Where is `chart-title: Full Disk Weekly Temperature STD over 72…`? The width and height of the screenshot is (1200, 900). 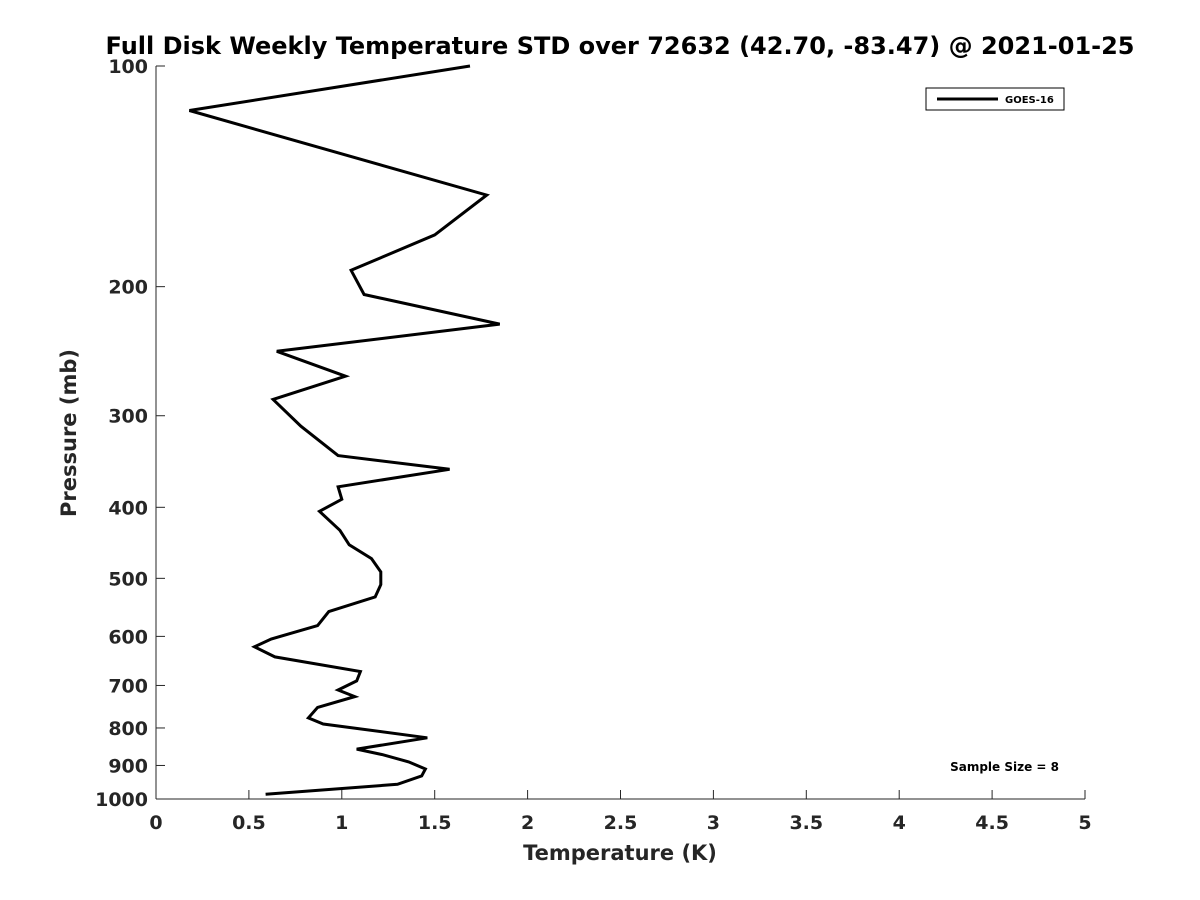 chart-title: Full Disk Weekly Temperature STD over 72… is located at coordinates (620, 46).